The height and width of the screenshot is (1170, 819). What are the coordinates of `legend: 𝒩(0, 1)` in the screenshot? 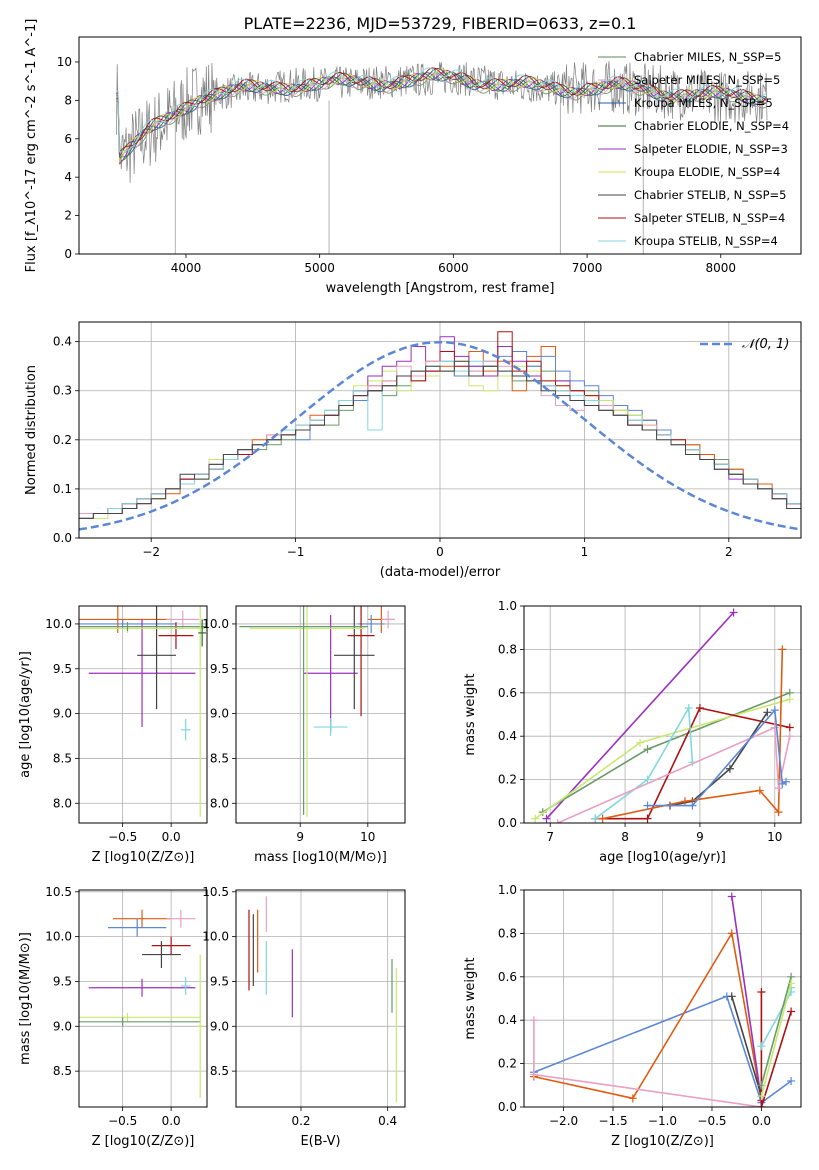 It's located at (744, 344).